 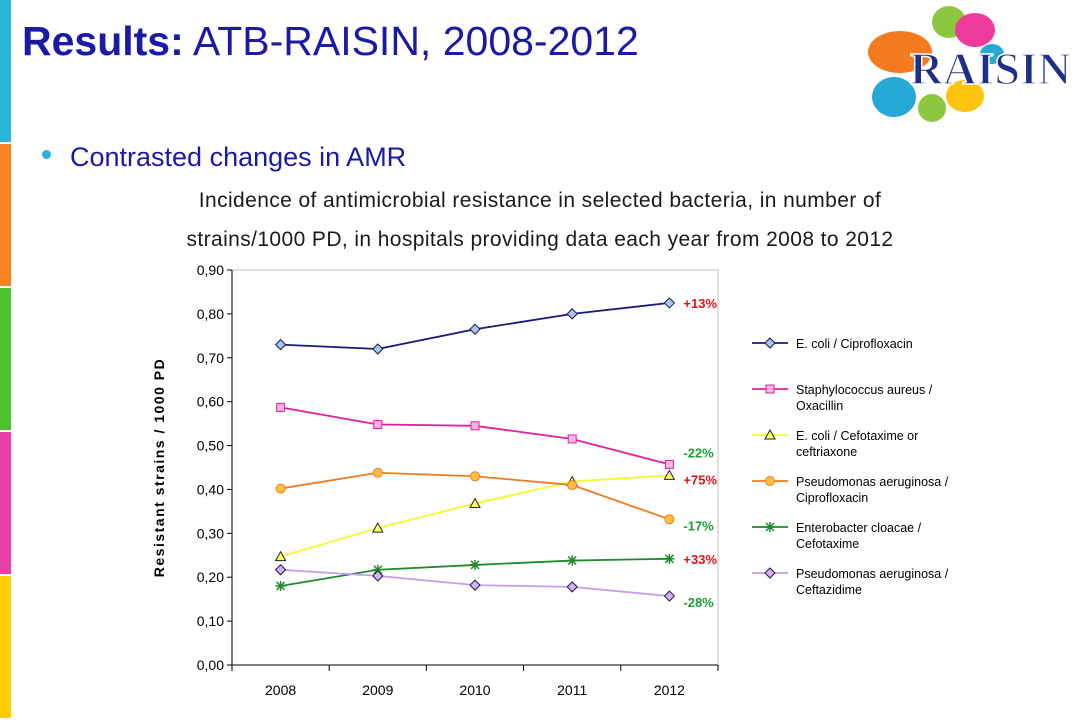 What do you see at coordinates (827, 544) in the screenshot?
I see `legend-label-cont: Cefotaxime` at bounding box center [827, 544].